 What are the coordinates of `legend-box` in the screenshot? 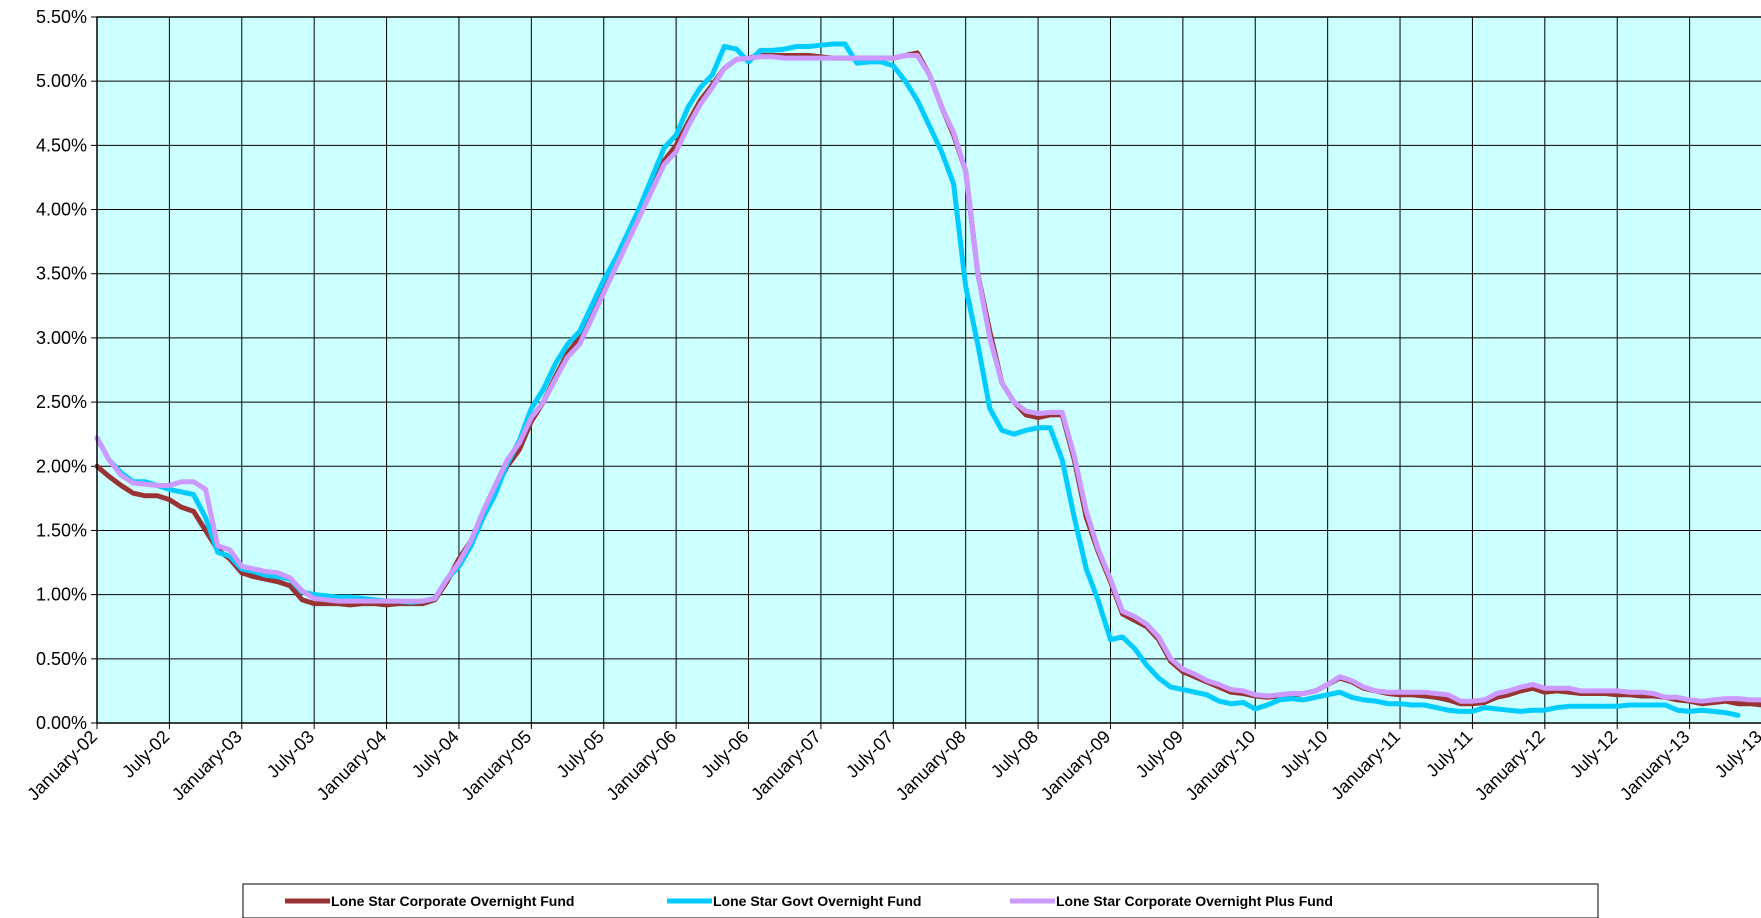 It's located at (920, 900).